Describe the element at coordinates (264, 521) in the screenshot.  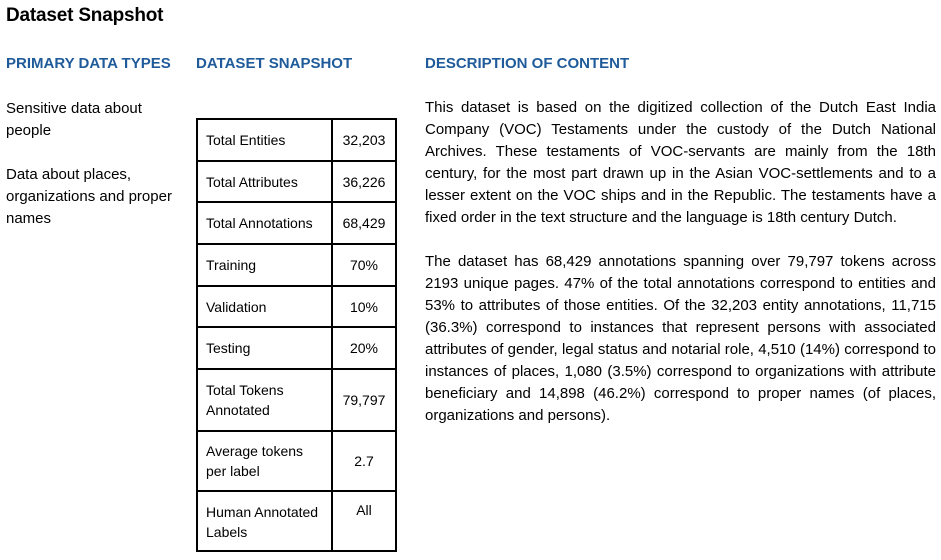
I see `row-label: Human Annotated Labels` at that location.